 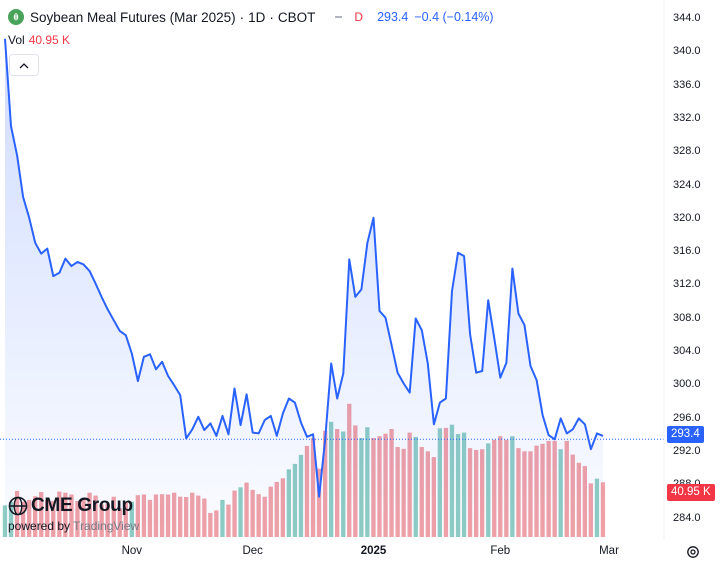 I want to click on market-status-dash, so click(x=339, y=17).